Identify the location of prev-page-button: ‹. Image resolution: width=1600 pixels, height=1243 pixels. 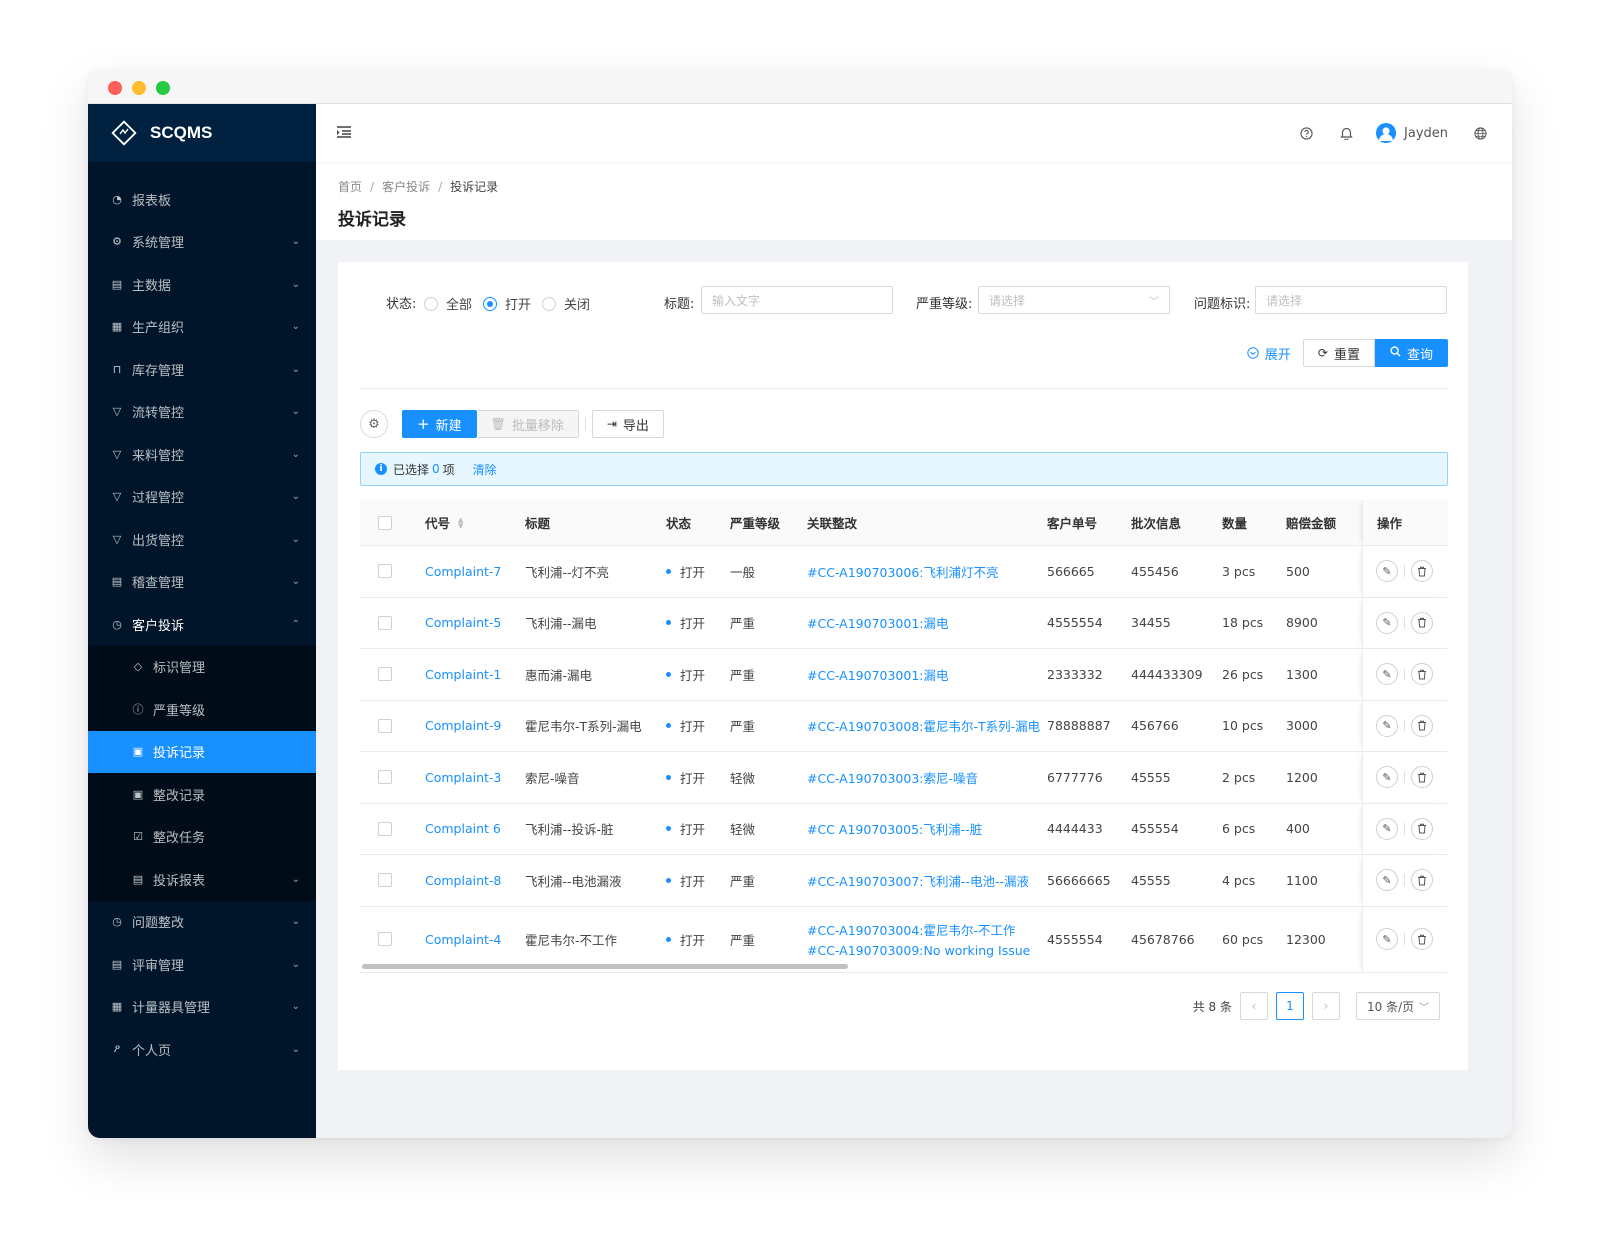
(1254, 1006).